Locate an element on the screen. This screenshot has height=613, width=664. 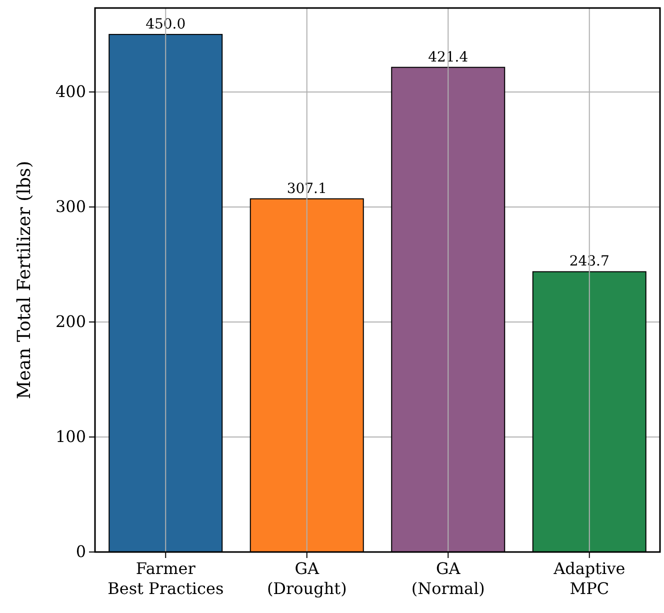
x-tick-label: Adaptive MPC is located at coordinates (589, 578).